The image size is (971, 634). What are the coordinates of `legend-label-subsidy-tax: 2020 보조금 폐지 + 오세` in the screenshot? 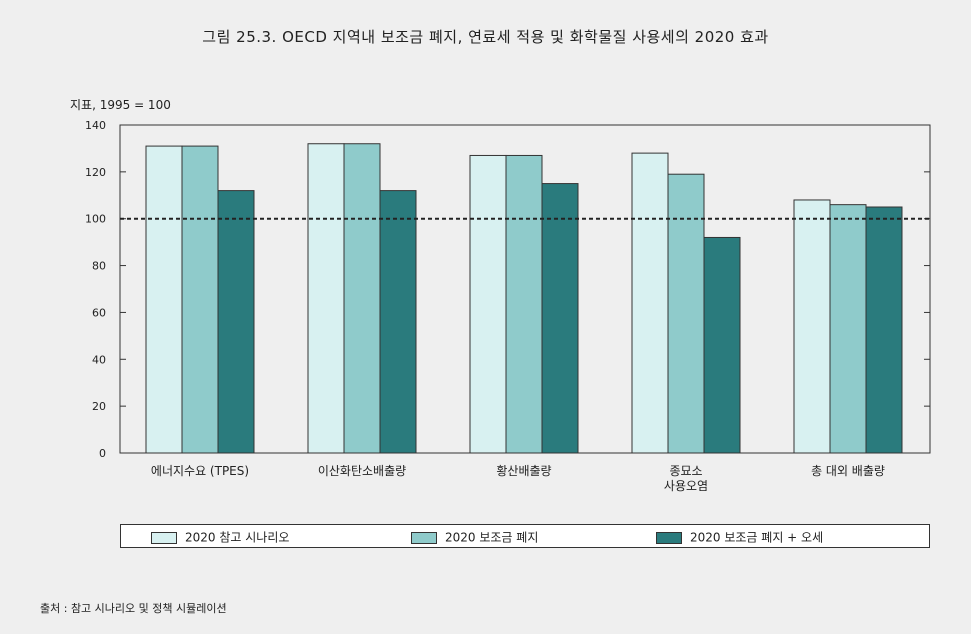 It's located at (757, 537).